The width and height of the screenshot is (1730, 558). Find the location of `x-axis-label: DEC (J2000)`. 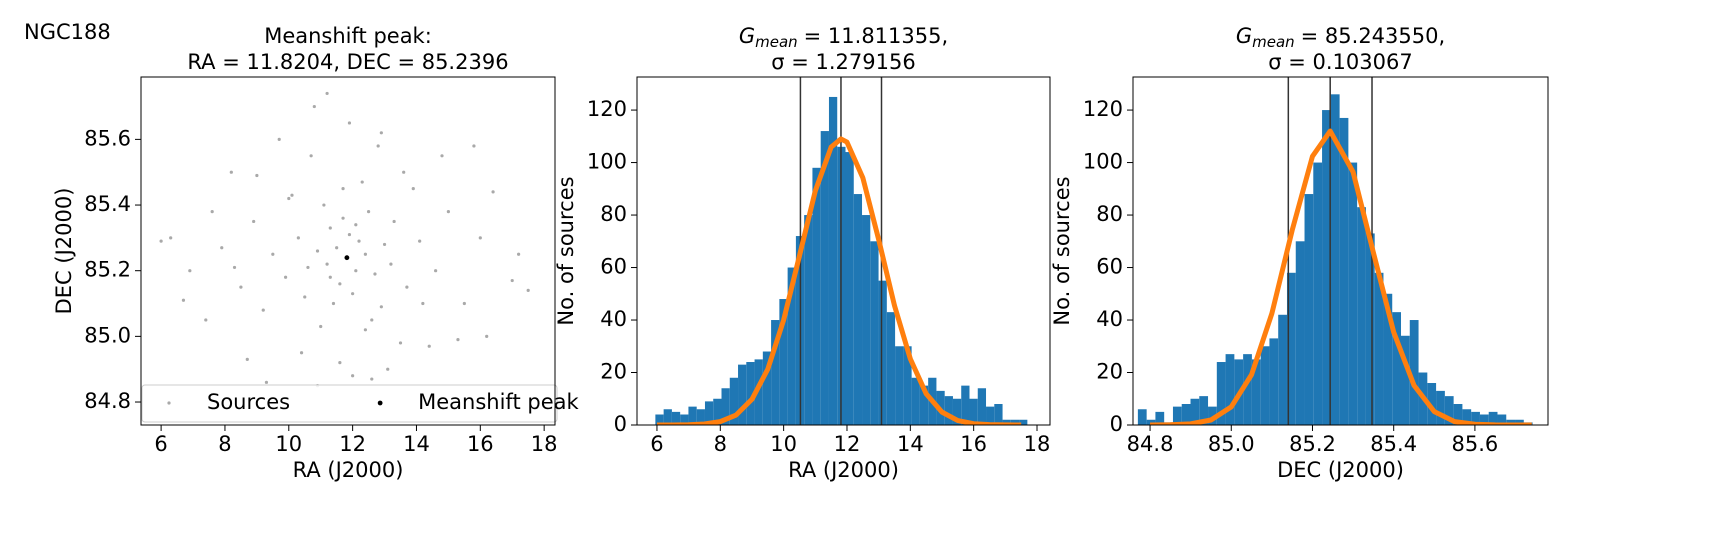

x-axis-label: DEC (J2000) is located at coordinates (1340, 470).